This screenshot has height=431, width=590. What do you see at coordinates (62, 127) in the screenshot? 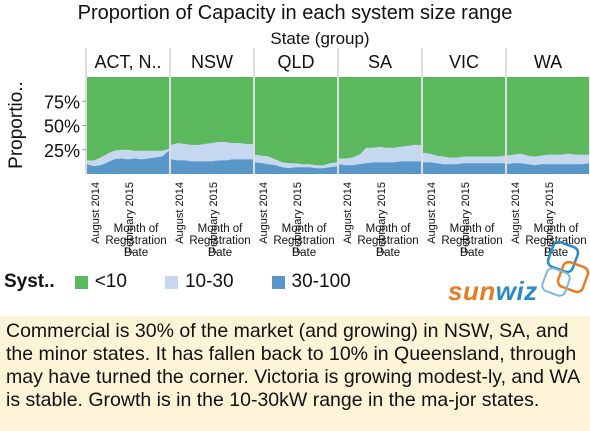
I see `y-tick-label: 50%` at bounding box center [62, 127].